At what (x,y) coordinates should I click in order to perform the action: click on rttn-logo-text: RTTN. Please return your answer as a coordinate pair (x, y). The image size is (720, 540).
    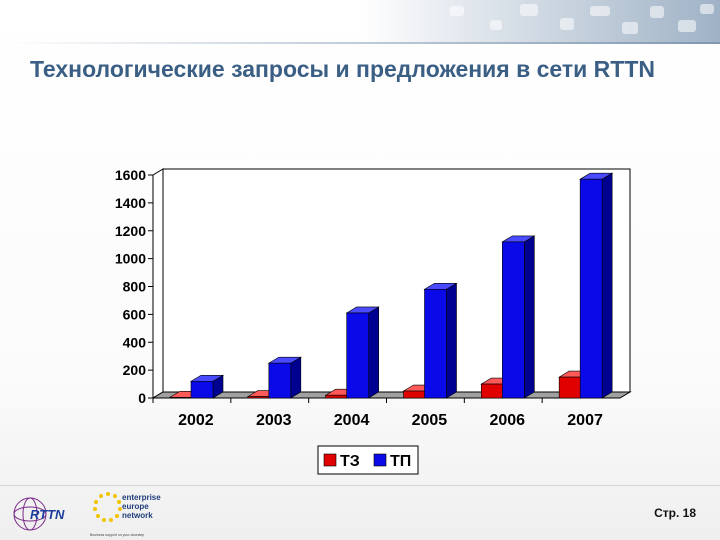
    Looking at the image, I should click on (47, 514).